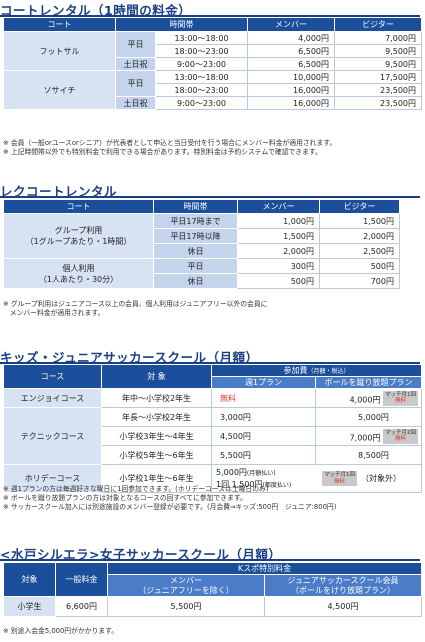 This screenshot has height=642, width=425. I want to click on visitor-price: 9,500円, so click(378, 64).